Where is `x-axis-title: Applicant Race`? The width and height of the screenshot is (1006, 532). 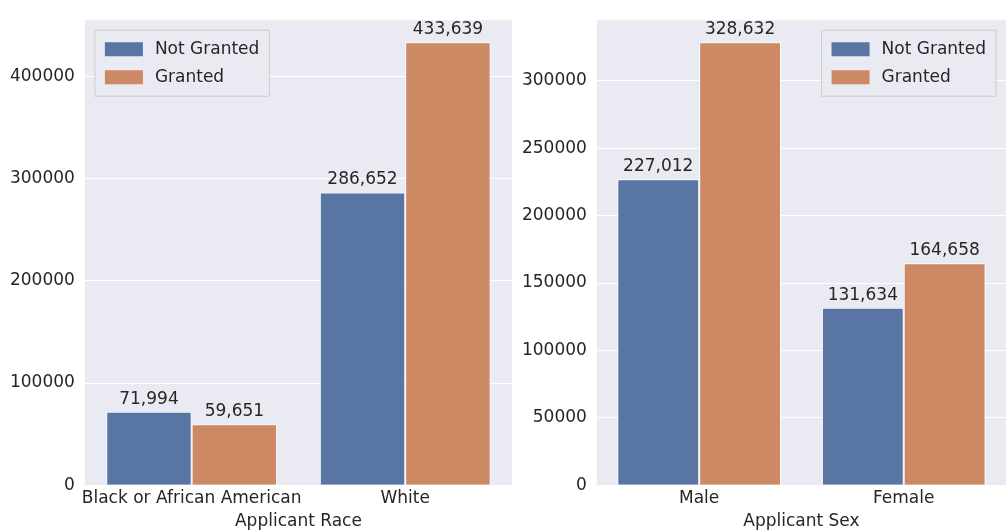
x-axis-title: Applicant Race is located at coordinates (298, 520).